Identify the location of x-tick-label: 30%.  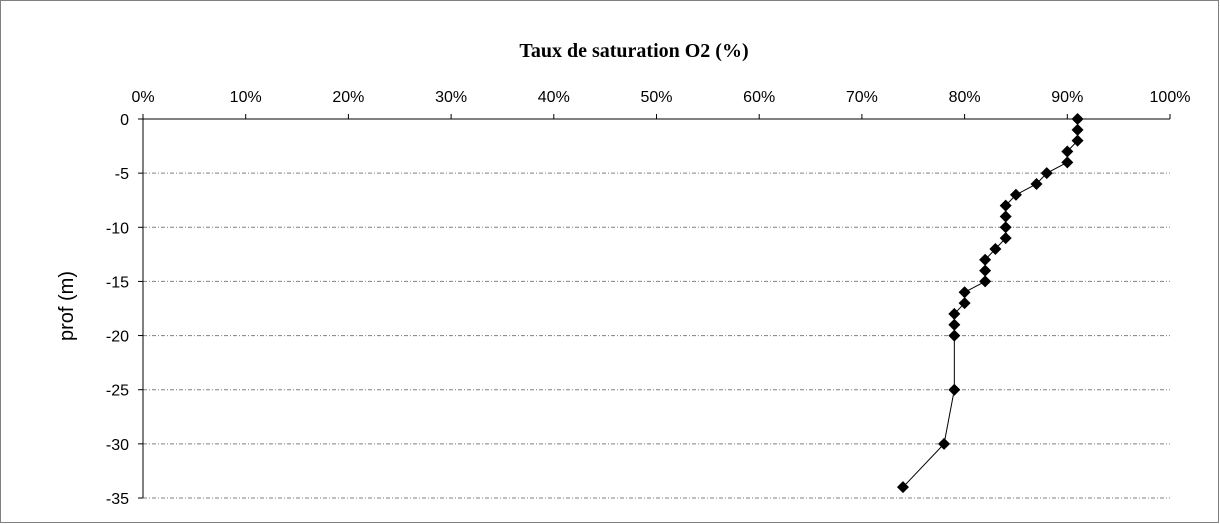
(451, 97).